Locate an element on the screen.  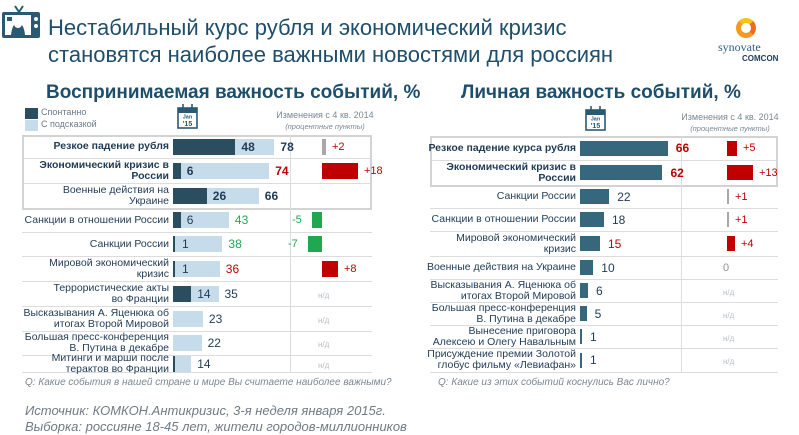
logo-ring-icon is located at coordinates (746, 28).